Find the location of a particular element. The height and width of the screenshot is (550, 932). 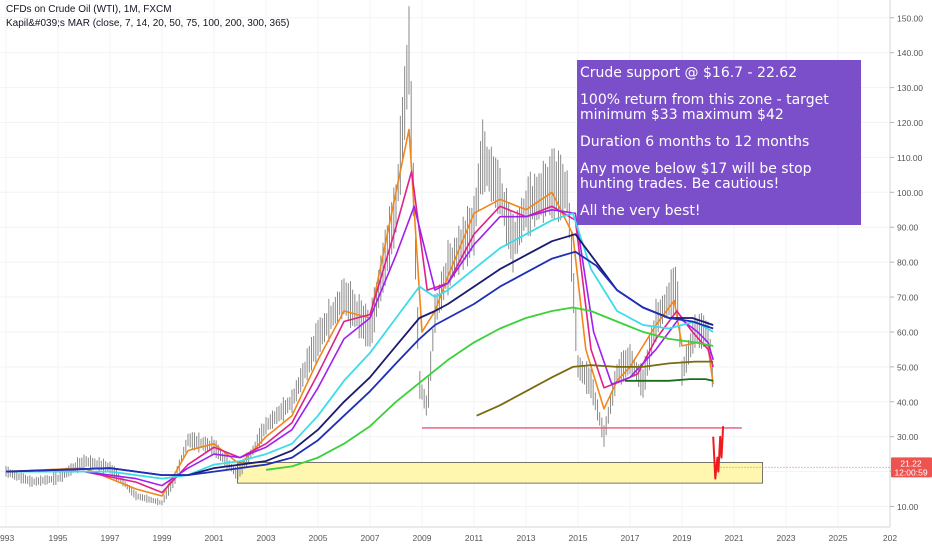

time-tick-label: 2011 is located at coordinates (474, 538).